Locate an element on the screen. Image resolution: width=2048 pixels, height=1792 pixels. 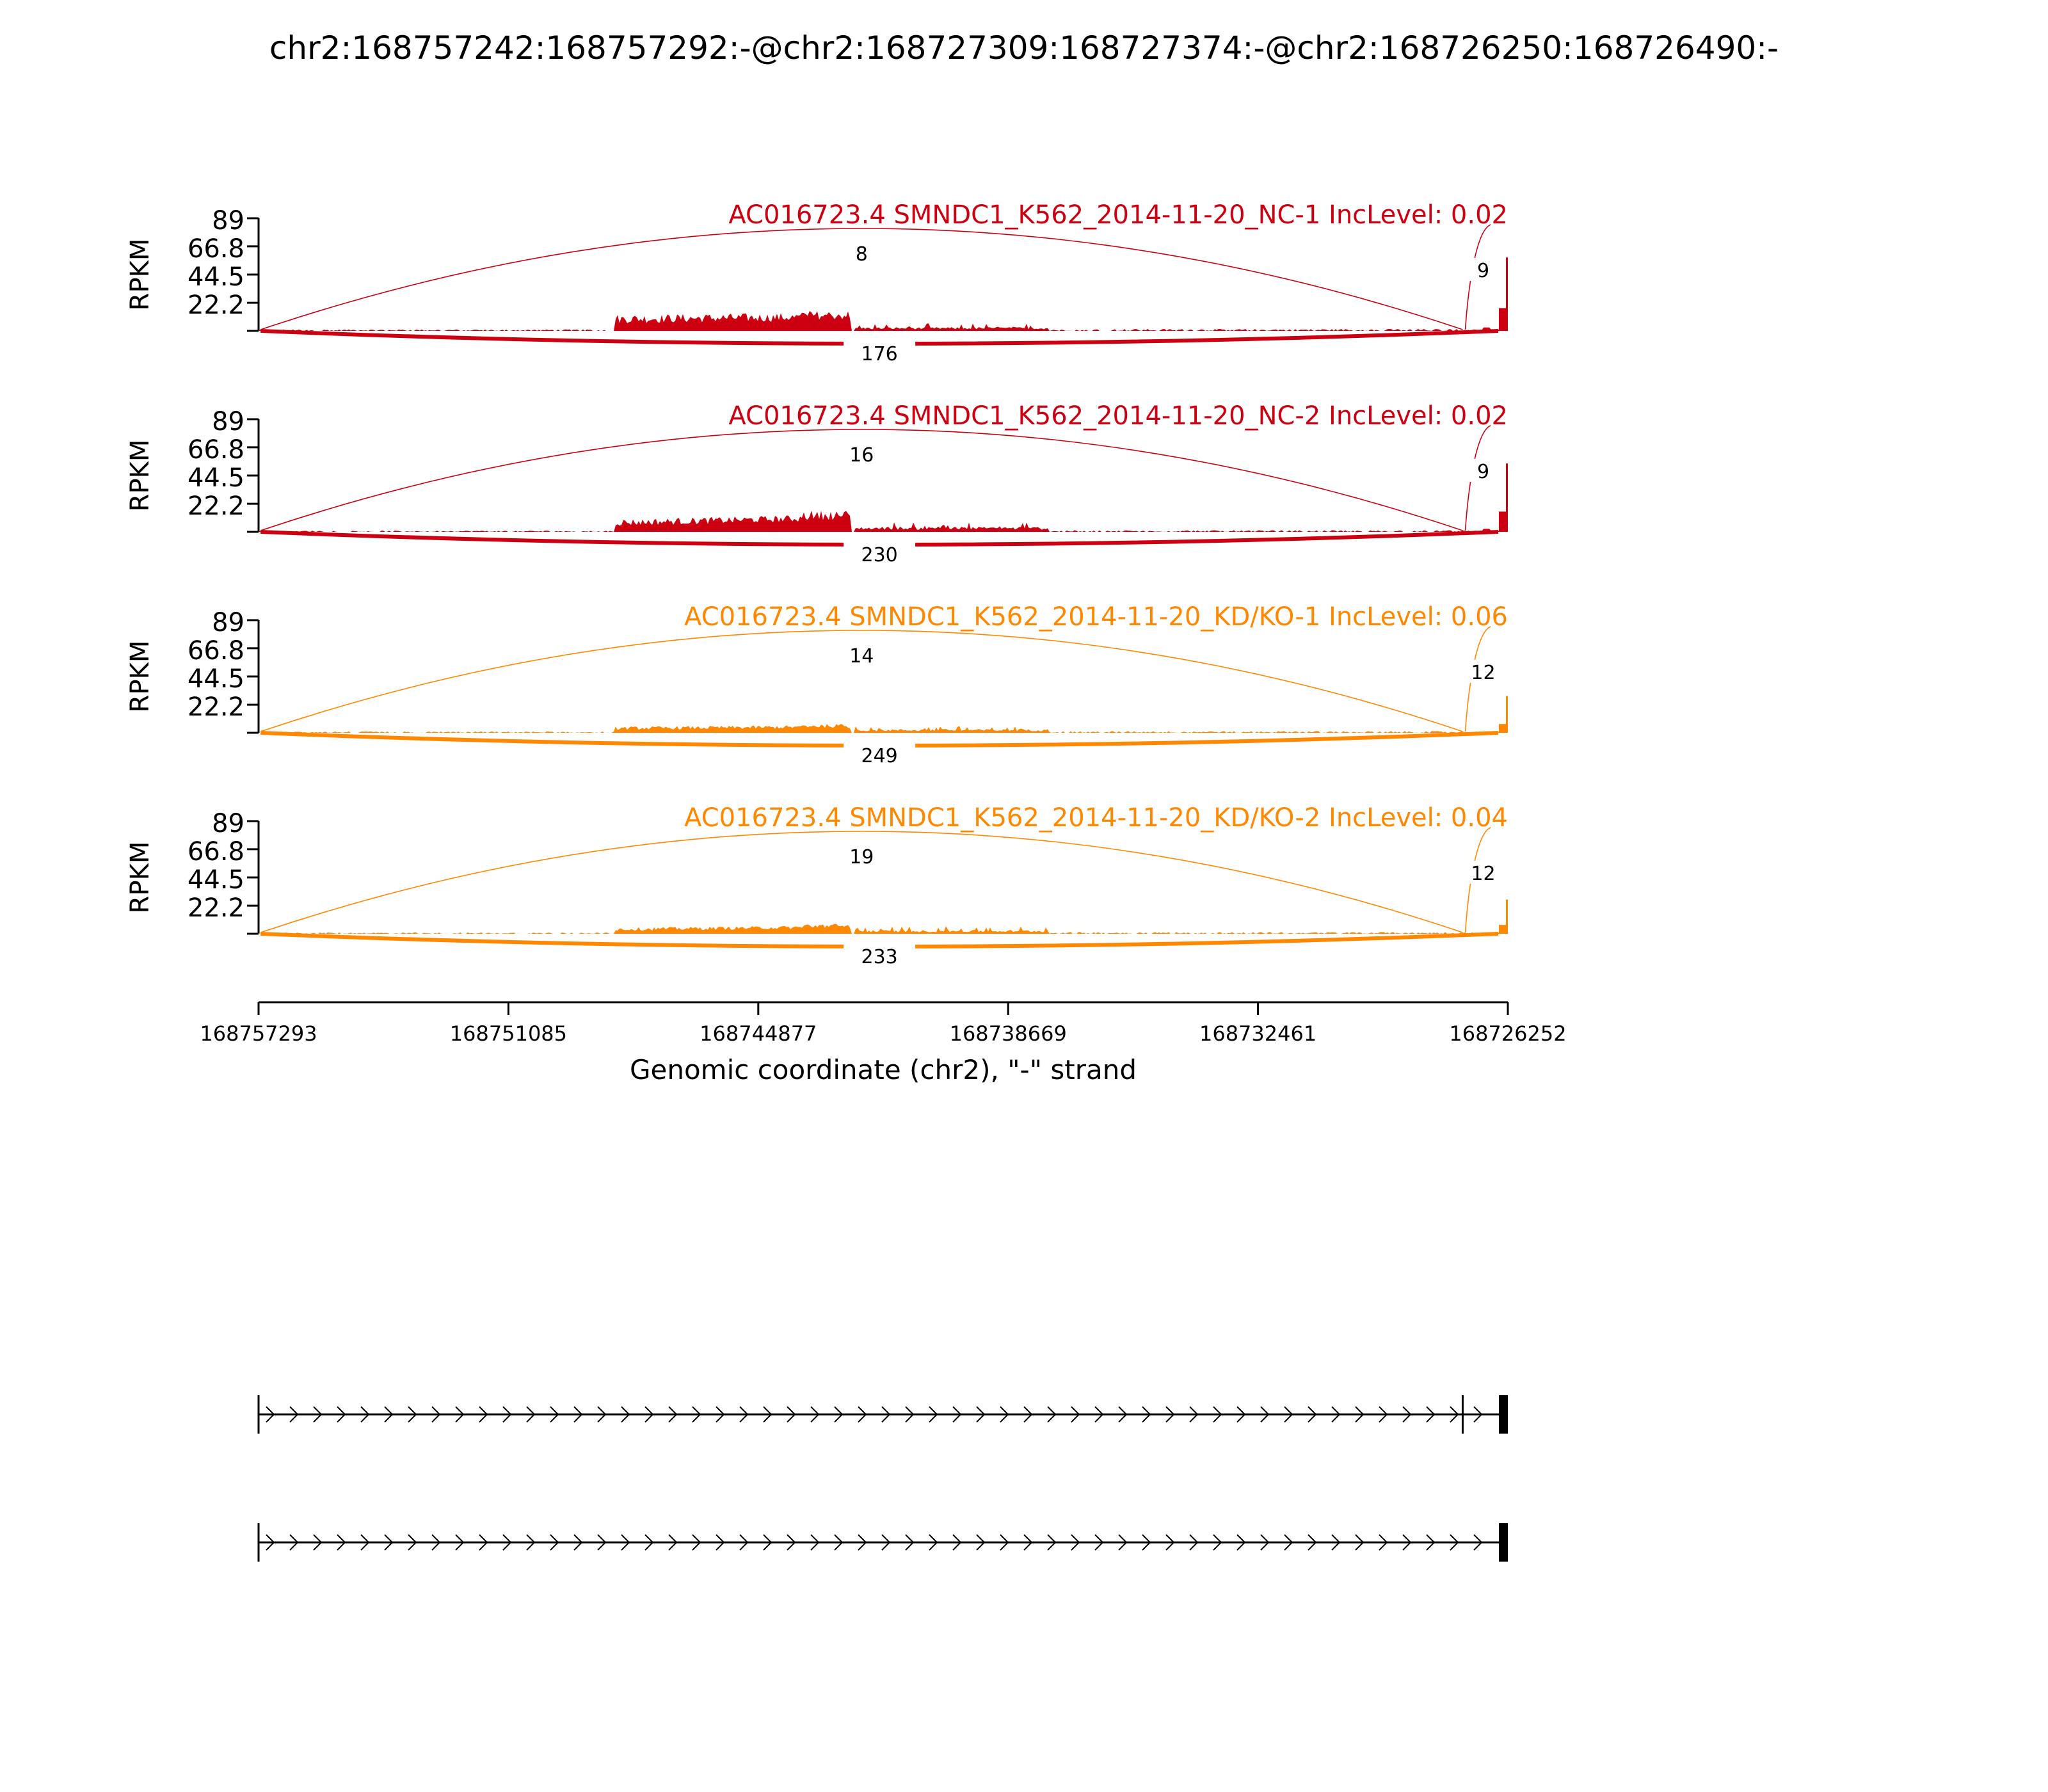
junction-read-count: 16 is located at coordinates (861, 455).